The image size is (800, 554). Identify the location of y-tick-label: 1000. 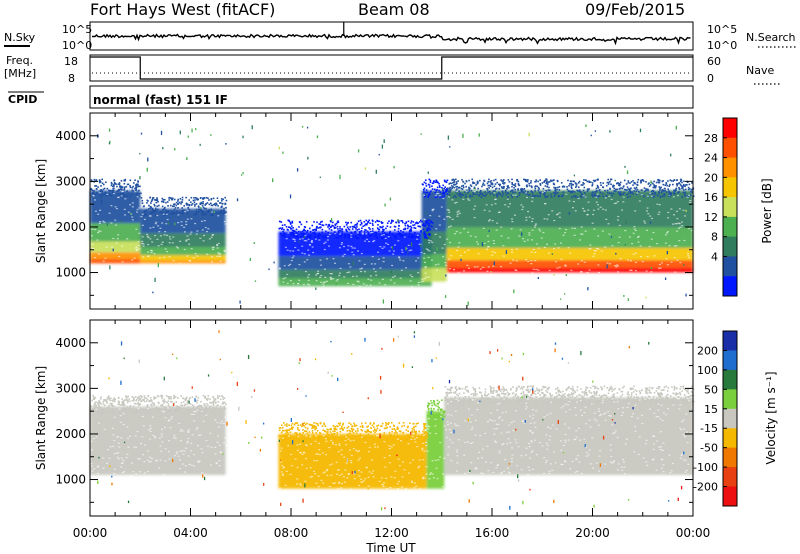
(70, 273).